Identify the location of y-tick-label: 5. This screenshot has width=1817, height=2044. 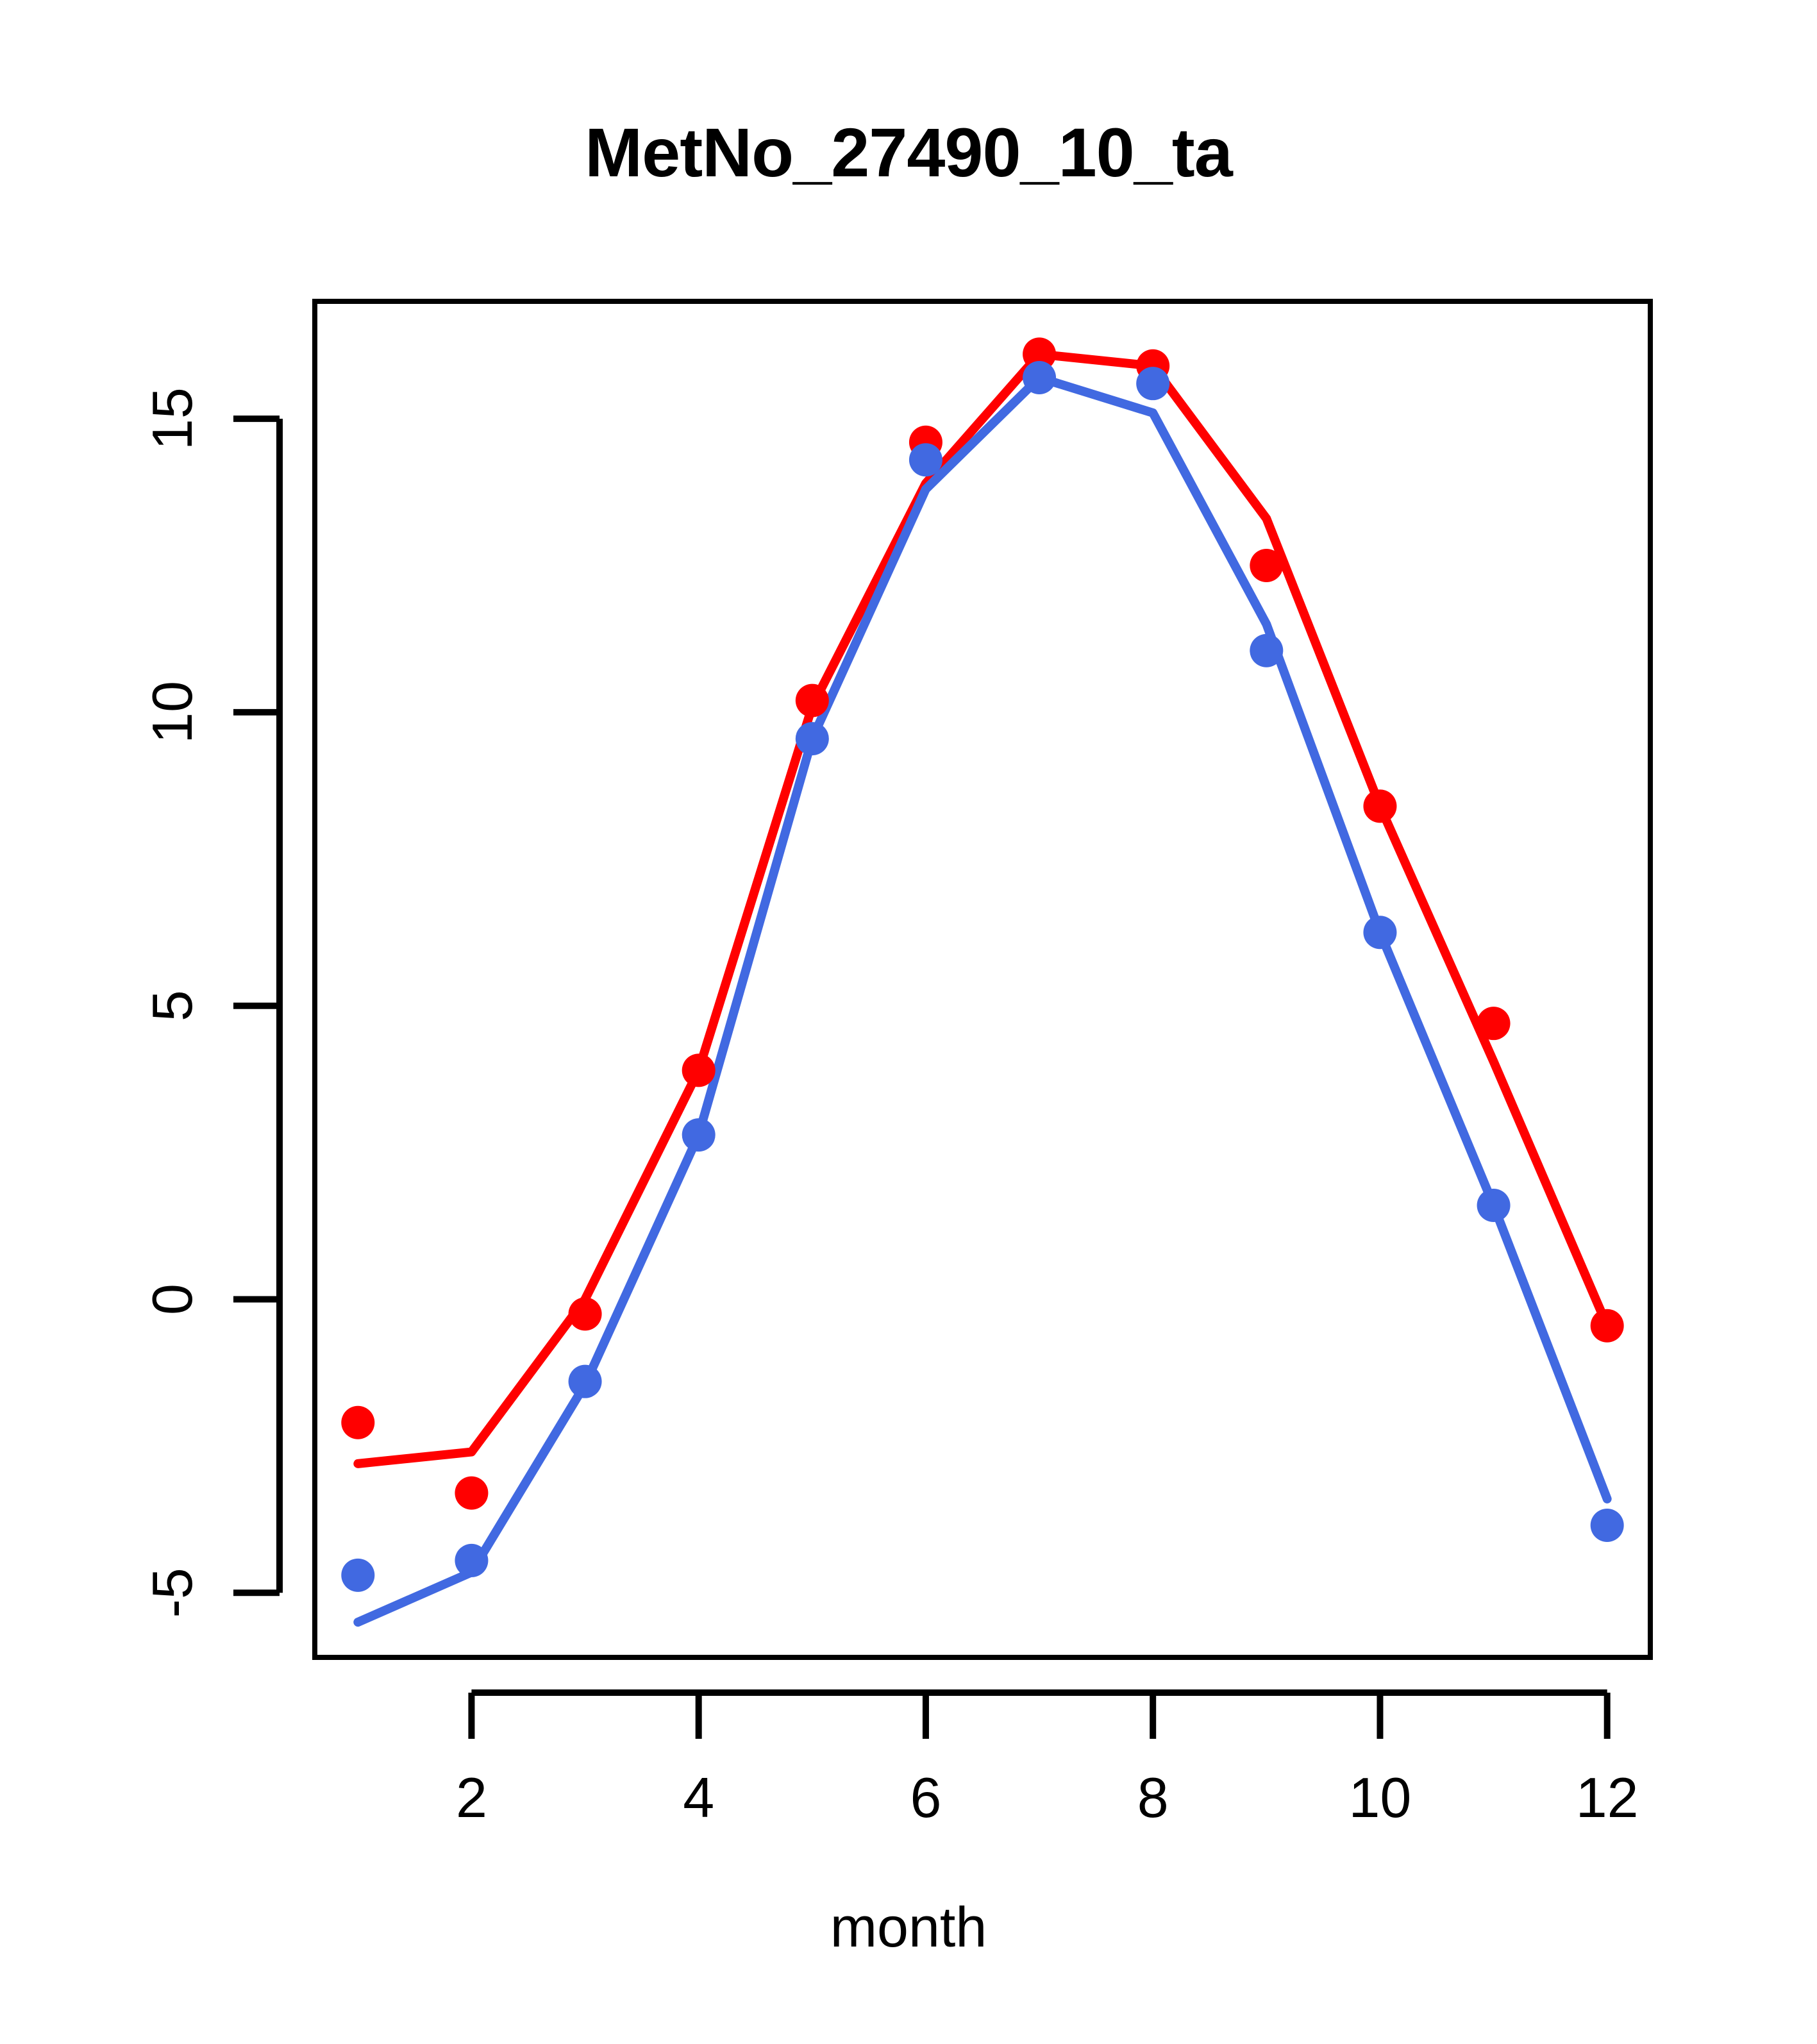
(172, 1005).